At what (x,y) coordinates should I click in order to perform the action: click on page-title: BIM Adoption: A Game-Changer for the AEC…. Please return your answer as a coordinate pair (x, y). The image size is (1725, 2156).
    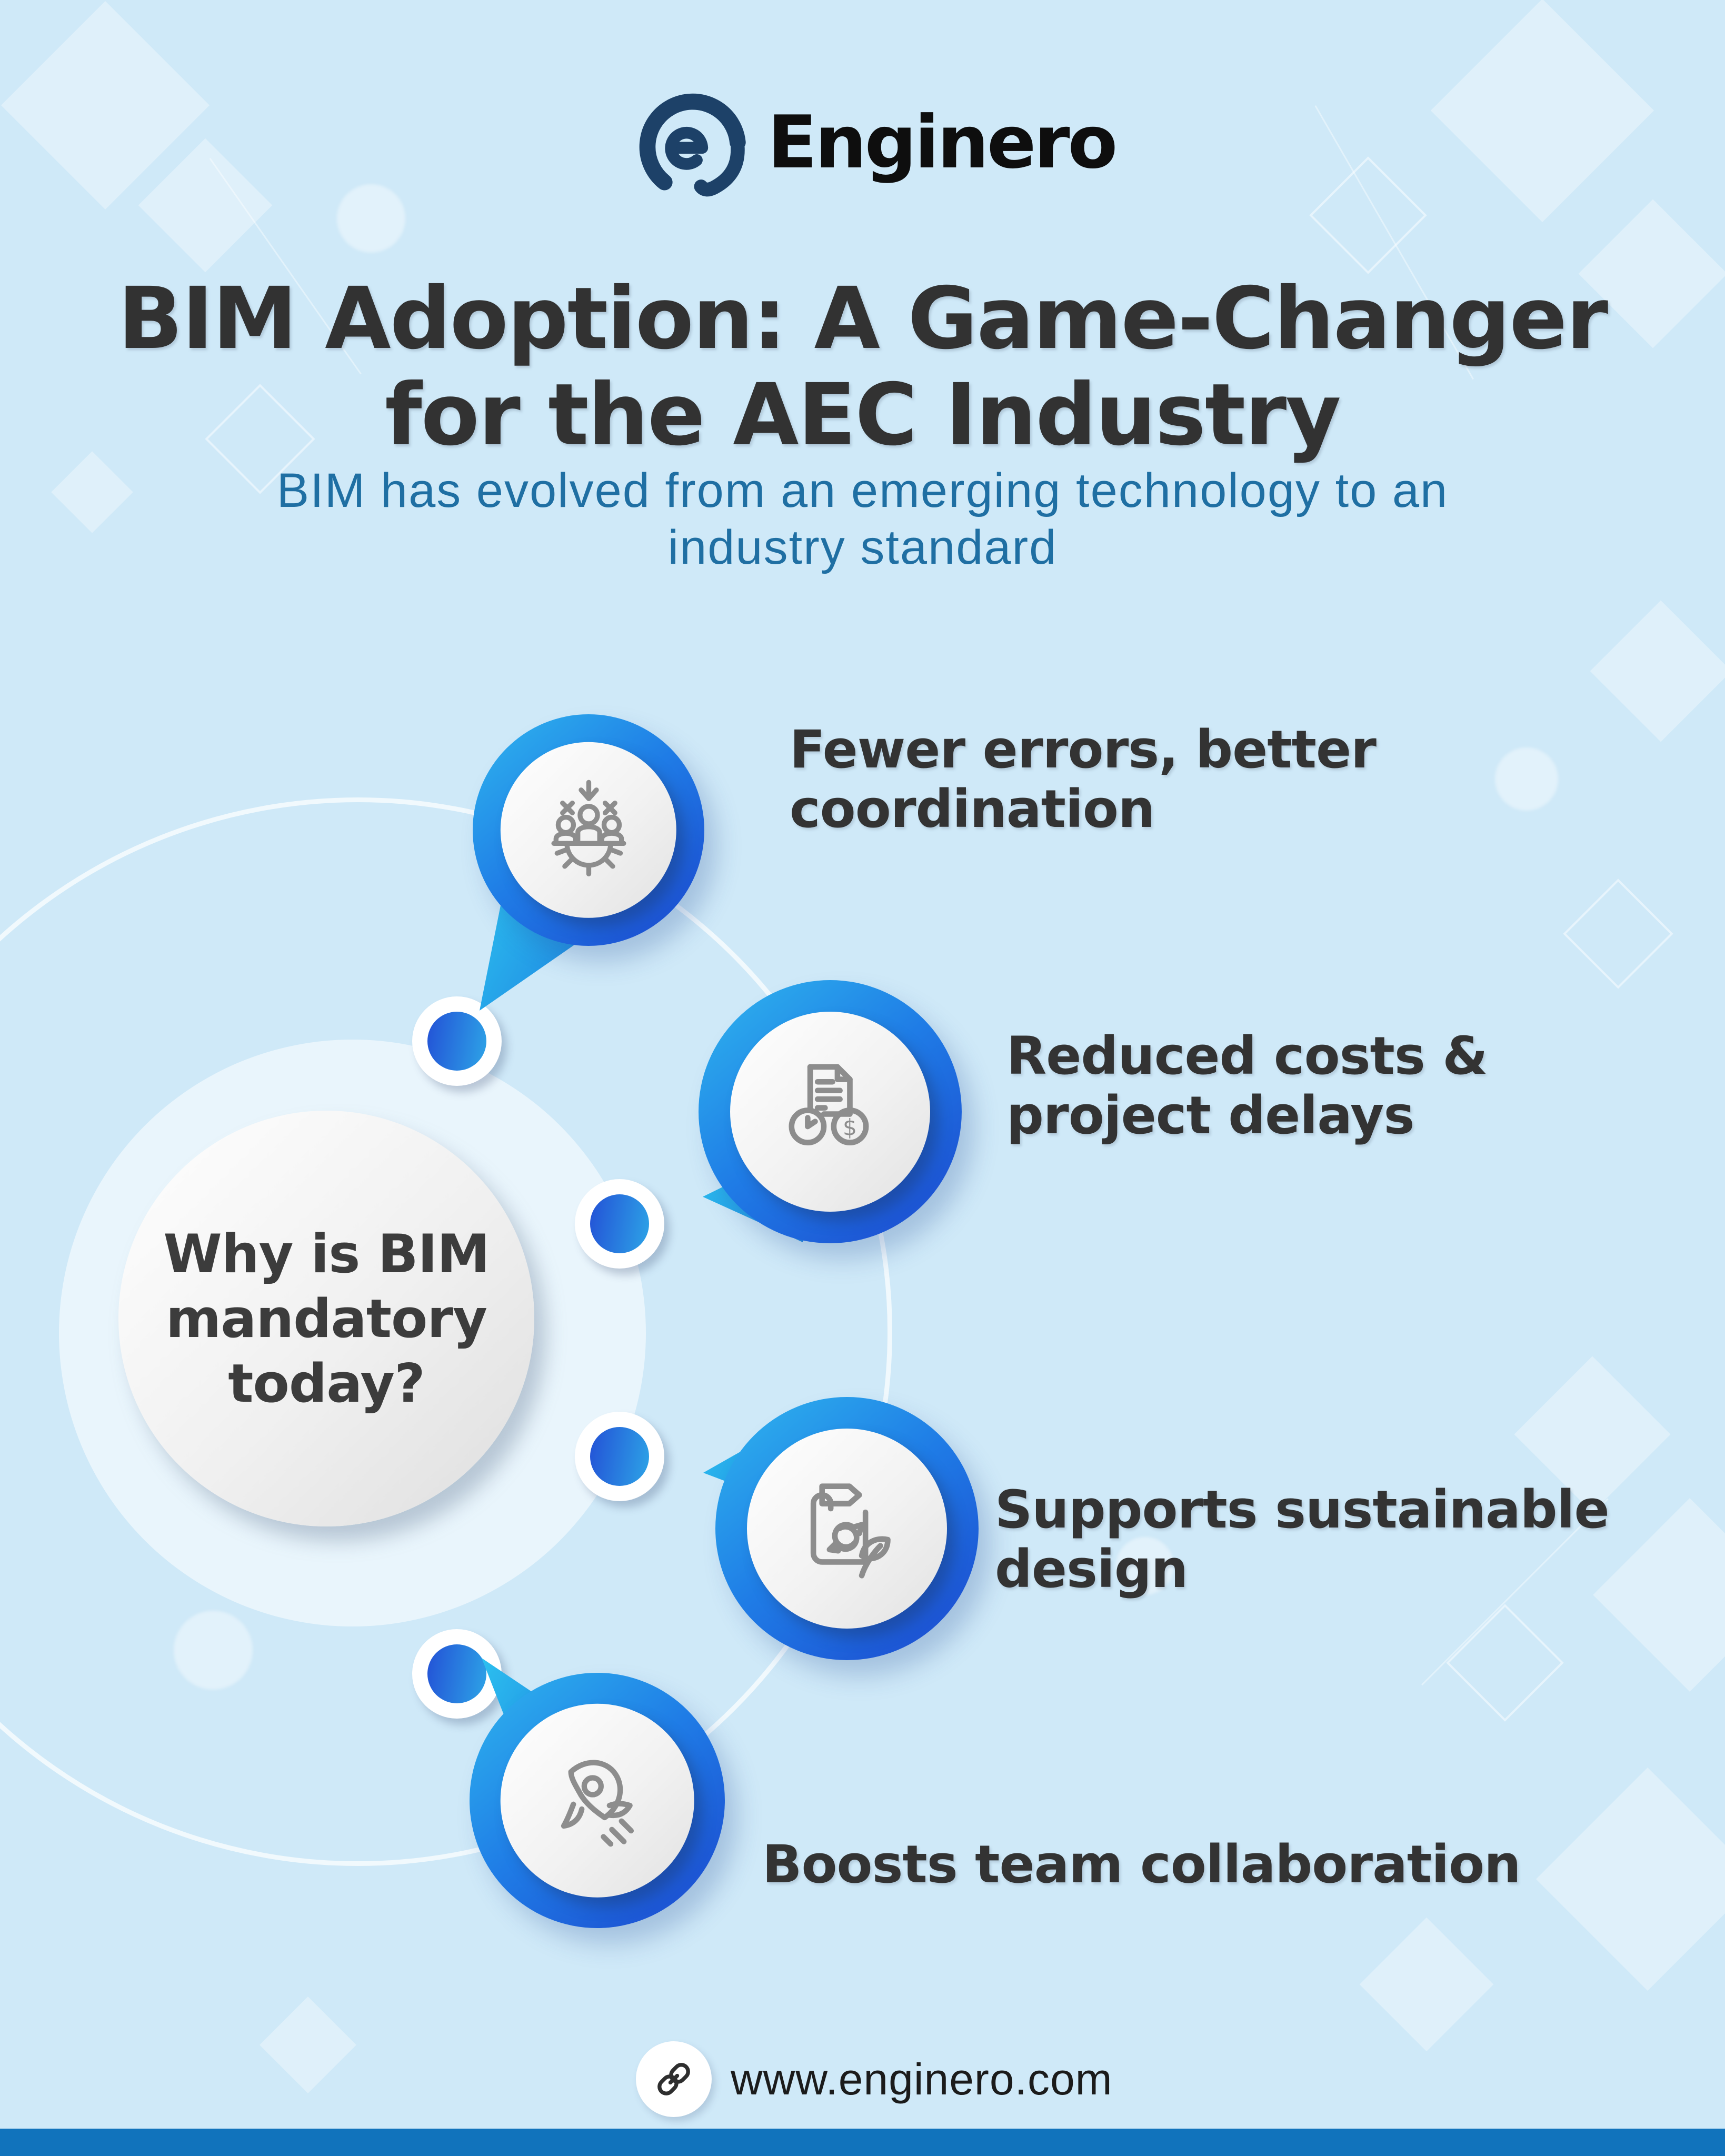
    Looking at the image, I should click on (862, 368).